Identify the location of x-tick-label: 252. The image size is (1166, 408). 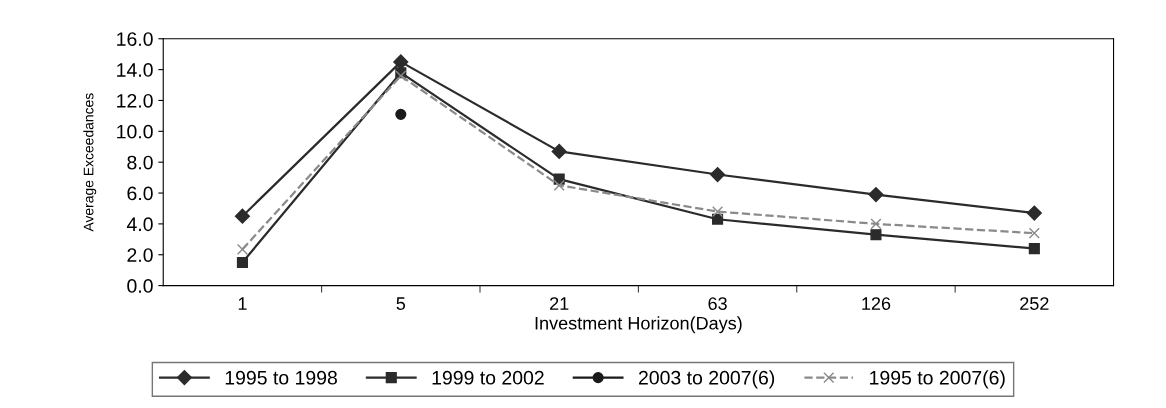
(1034, 303).